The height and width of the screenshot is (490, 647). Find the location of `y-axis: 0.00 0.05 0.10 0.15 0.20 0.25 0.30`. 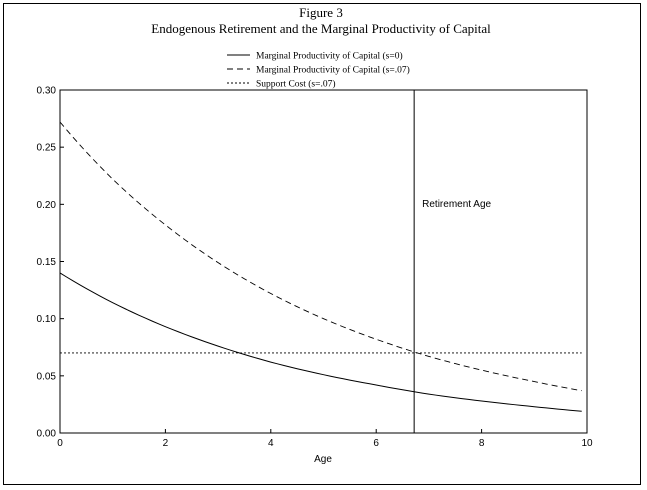

y-axis: 0.00 0.05 0.10 0.15 0.20 0.25 0.30 is located at coordinates (50, 263).